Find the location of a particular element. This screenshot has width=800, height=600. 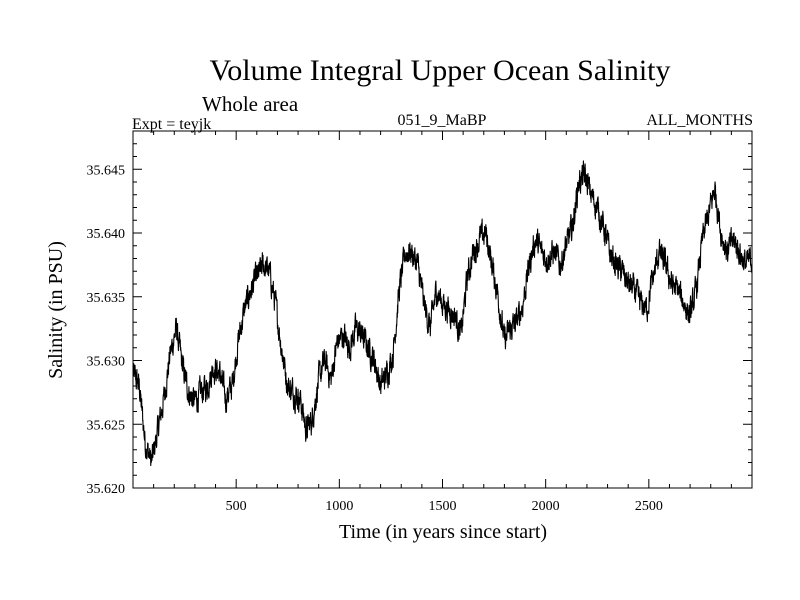

run-label: 051_9_MaBP is located at coordinates (442, 120).